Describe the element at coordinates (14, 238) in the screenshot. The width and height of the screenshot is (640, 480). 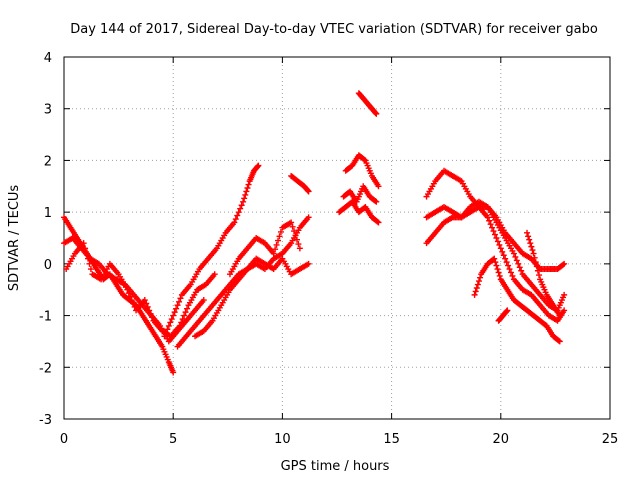
I see `y-axis-label: SDTVAR / TECUs` at that location.